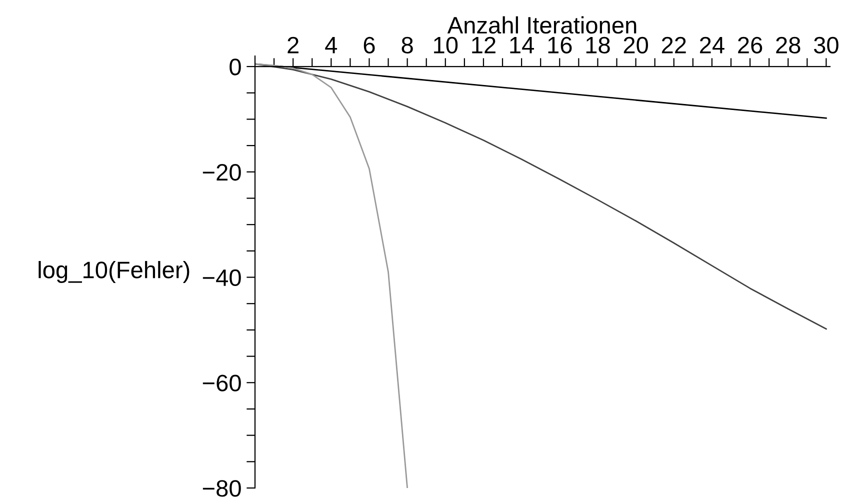 This screenshot has height=503, width=846. I want to click on y-axis-title: log_10(Fehler), so click(114, 272).